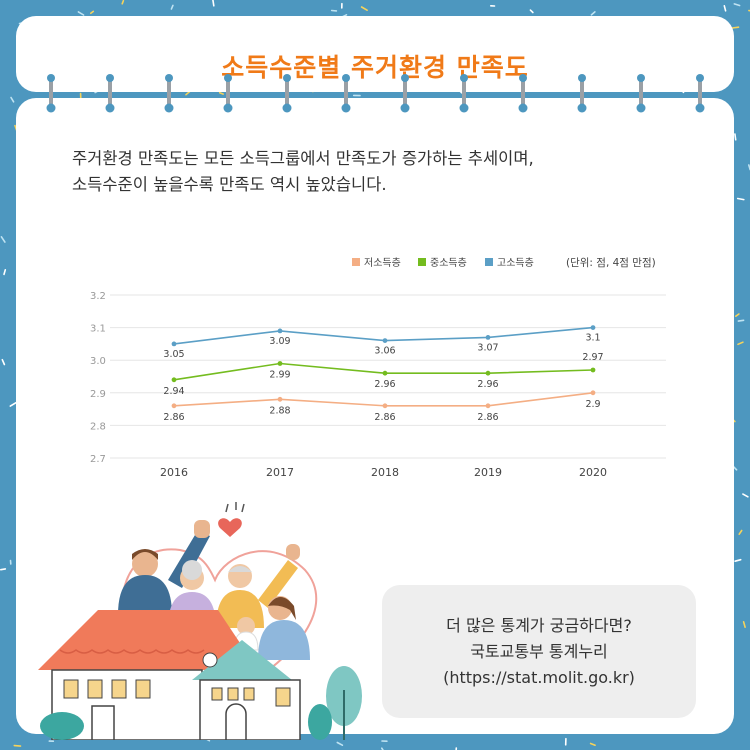 The height and width of the screenshot is (750, 750). I want to click on legend-swatch, so click(356, 262).